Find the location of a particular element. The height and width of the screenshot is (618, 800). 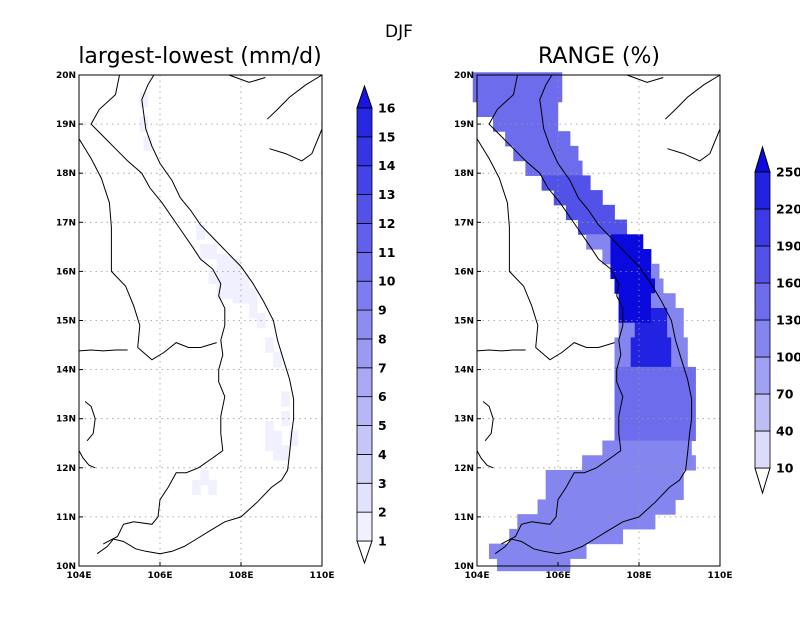

lat-tick-label: 20N is located at coordinates (66, 76).